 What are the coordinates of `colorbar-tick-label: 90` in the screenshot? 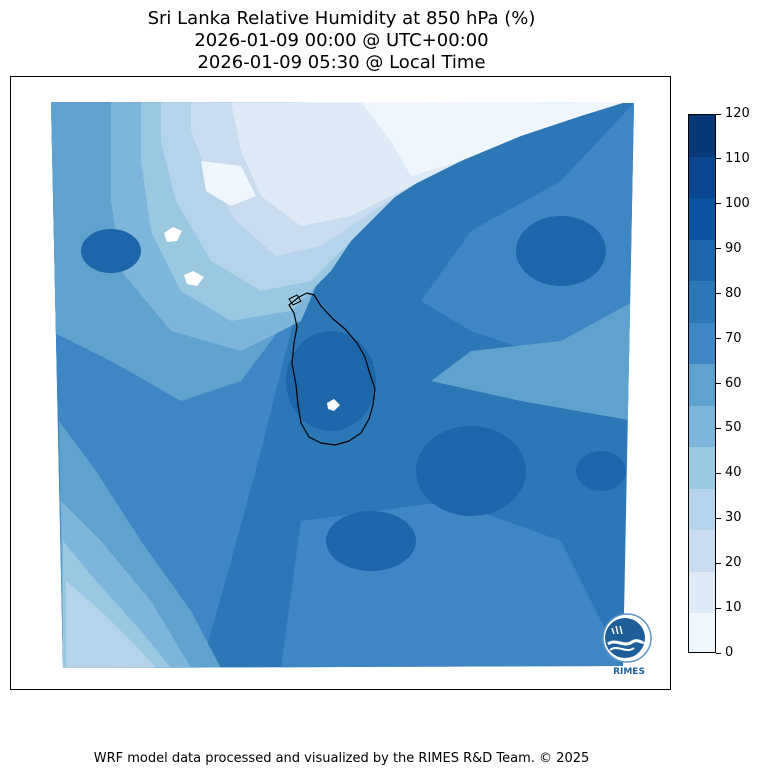 It's located at (733, 248).